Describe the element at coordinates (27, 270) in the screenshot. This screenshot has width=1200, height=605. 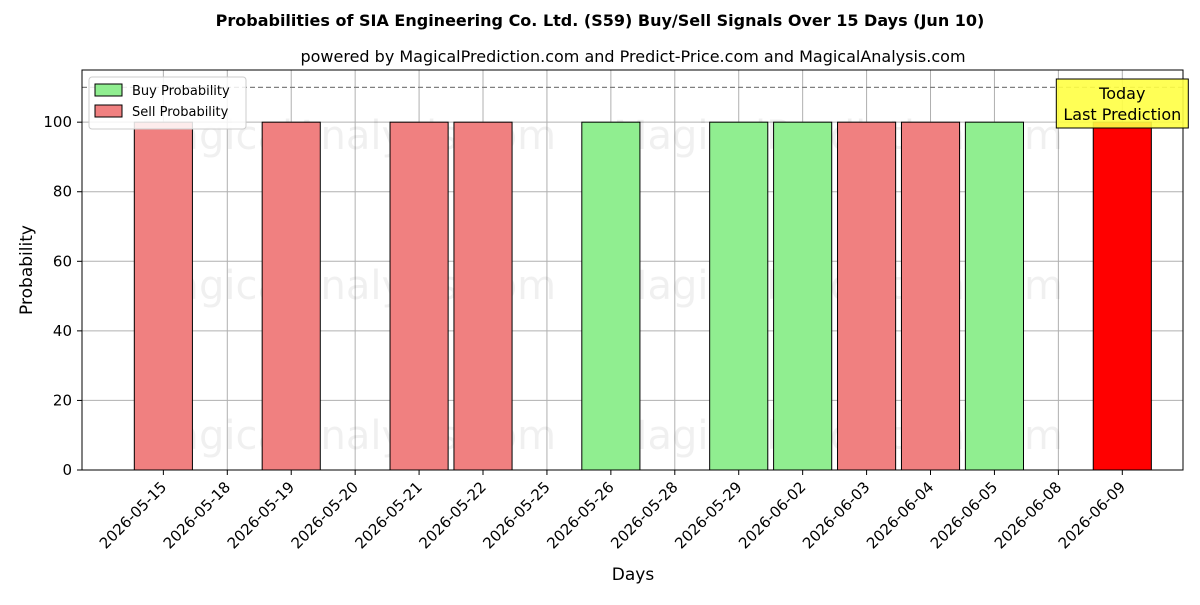
I see `y-axis-label: Probability` at that location.